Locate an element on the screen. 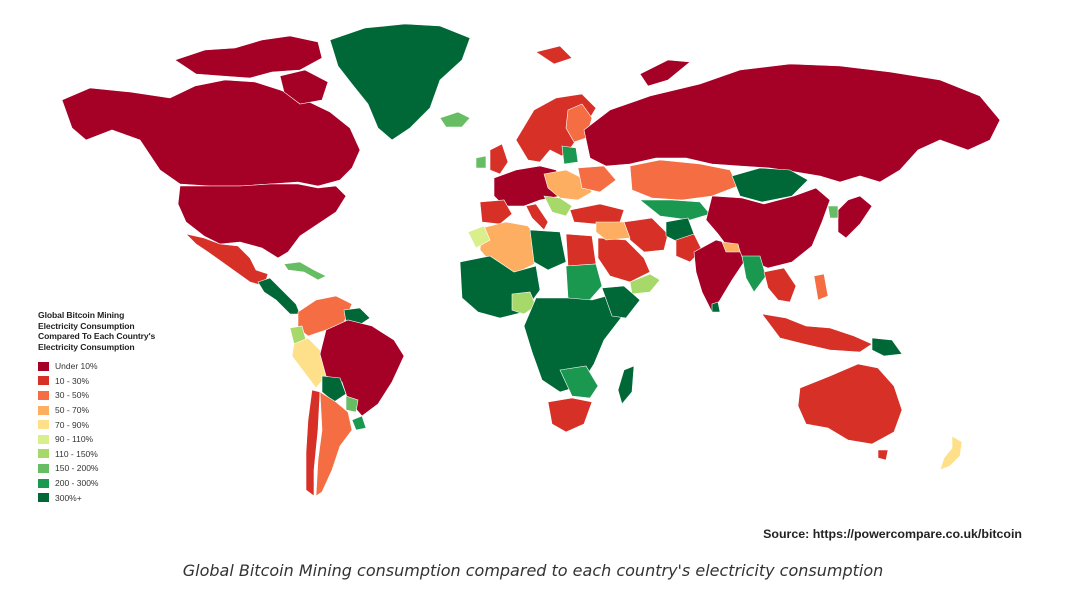 The image size is (1066, 591). legend-item: 50 - 70% is located at coordinates (113, 410).